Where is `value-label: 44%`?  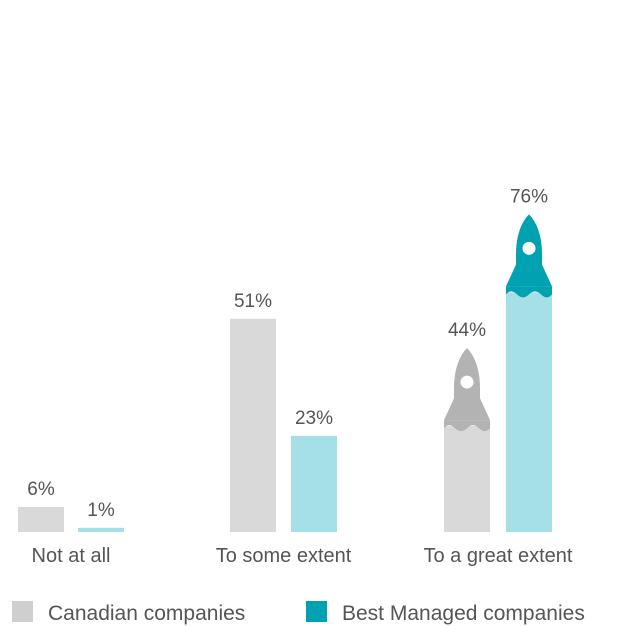
value-label: 44% is located at coordinates (467, 330).